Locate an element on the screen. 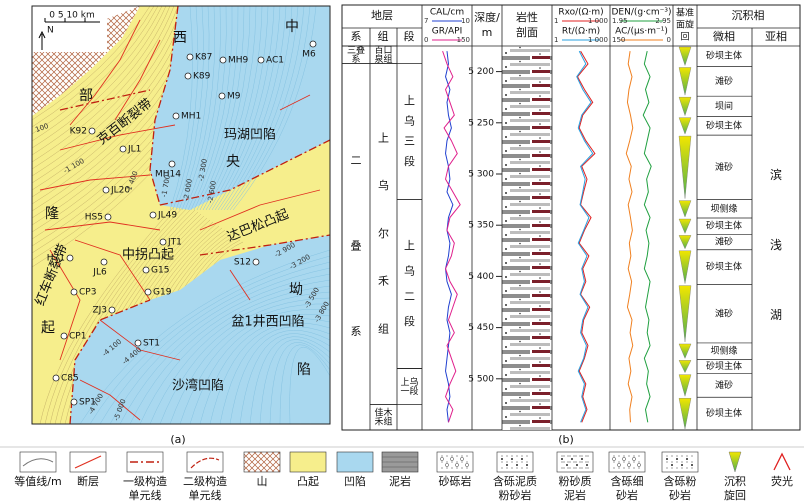 Image resolution: width=804 pixels, height=504 pixels. scale-box is located at coordinates (69, 29).